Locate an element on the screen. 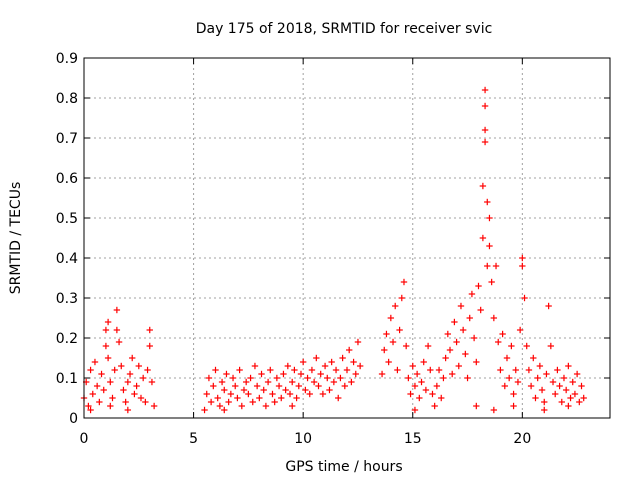 This screenshot has width=640, height=480. y-tick-label: 0 is located at coordinates (73, 419).